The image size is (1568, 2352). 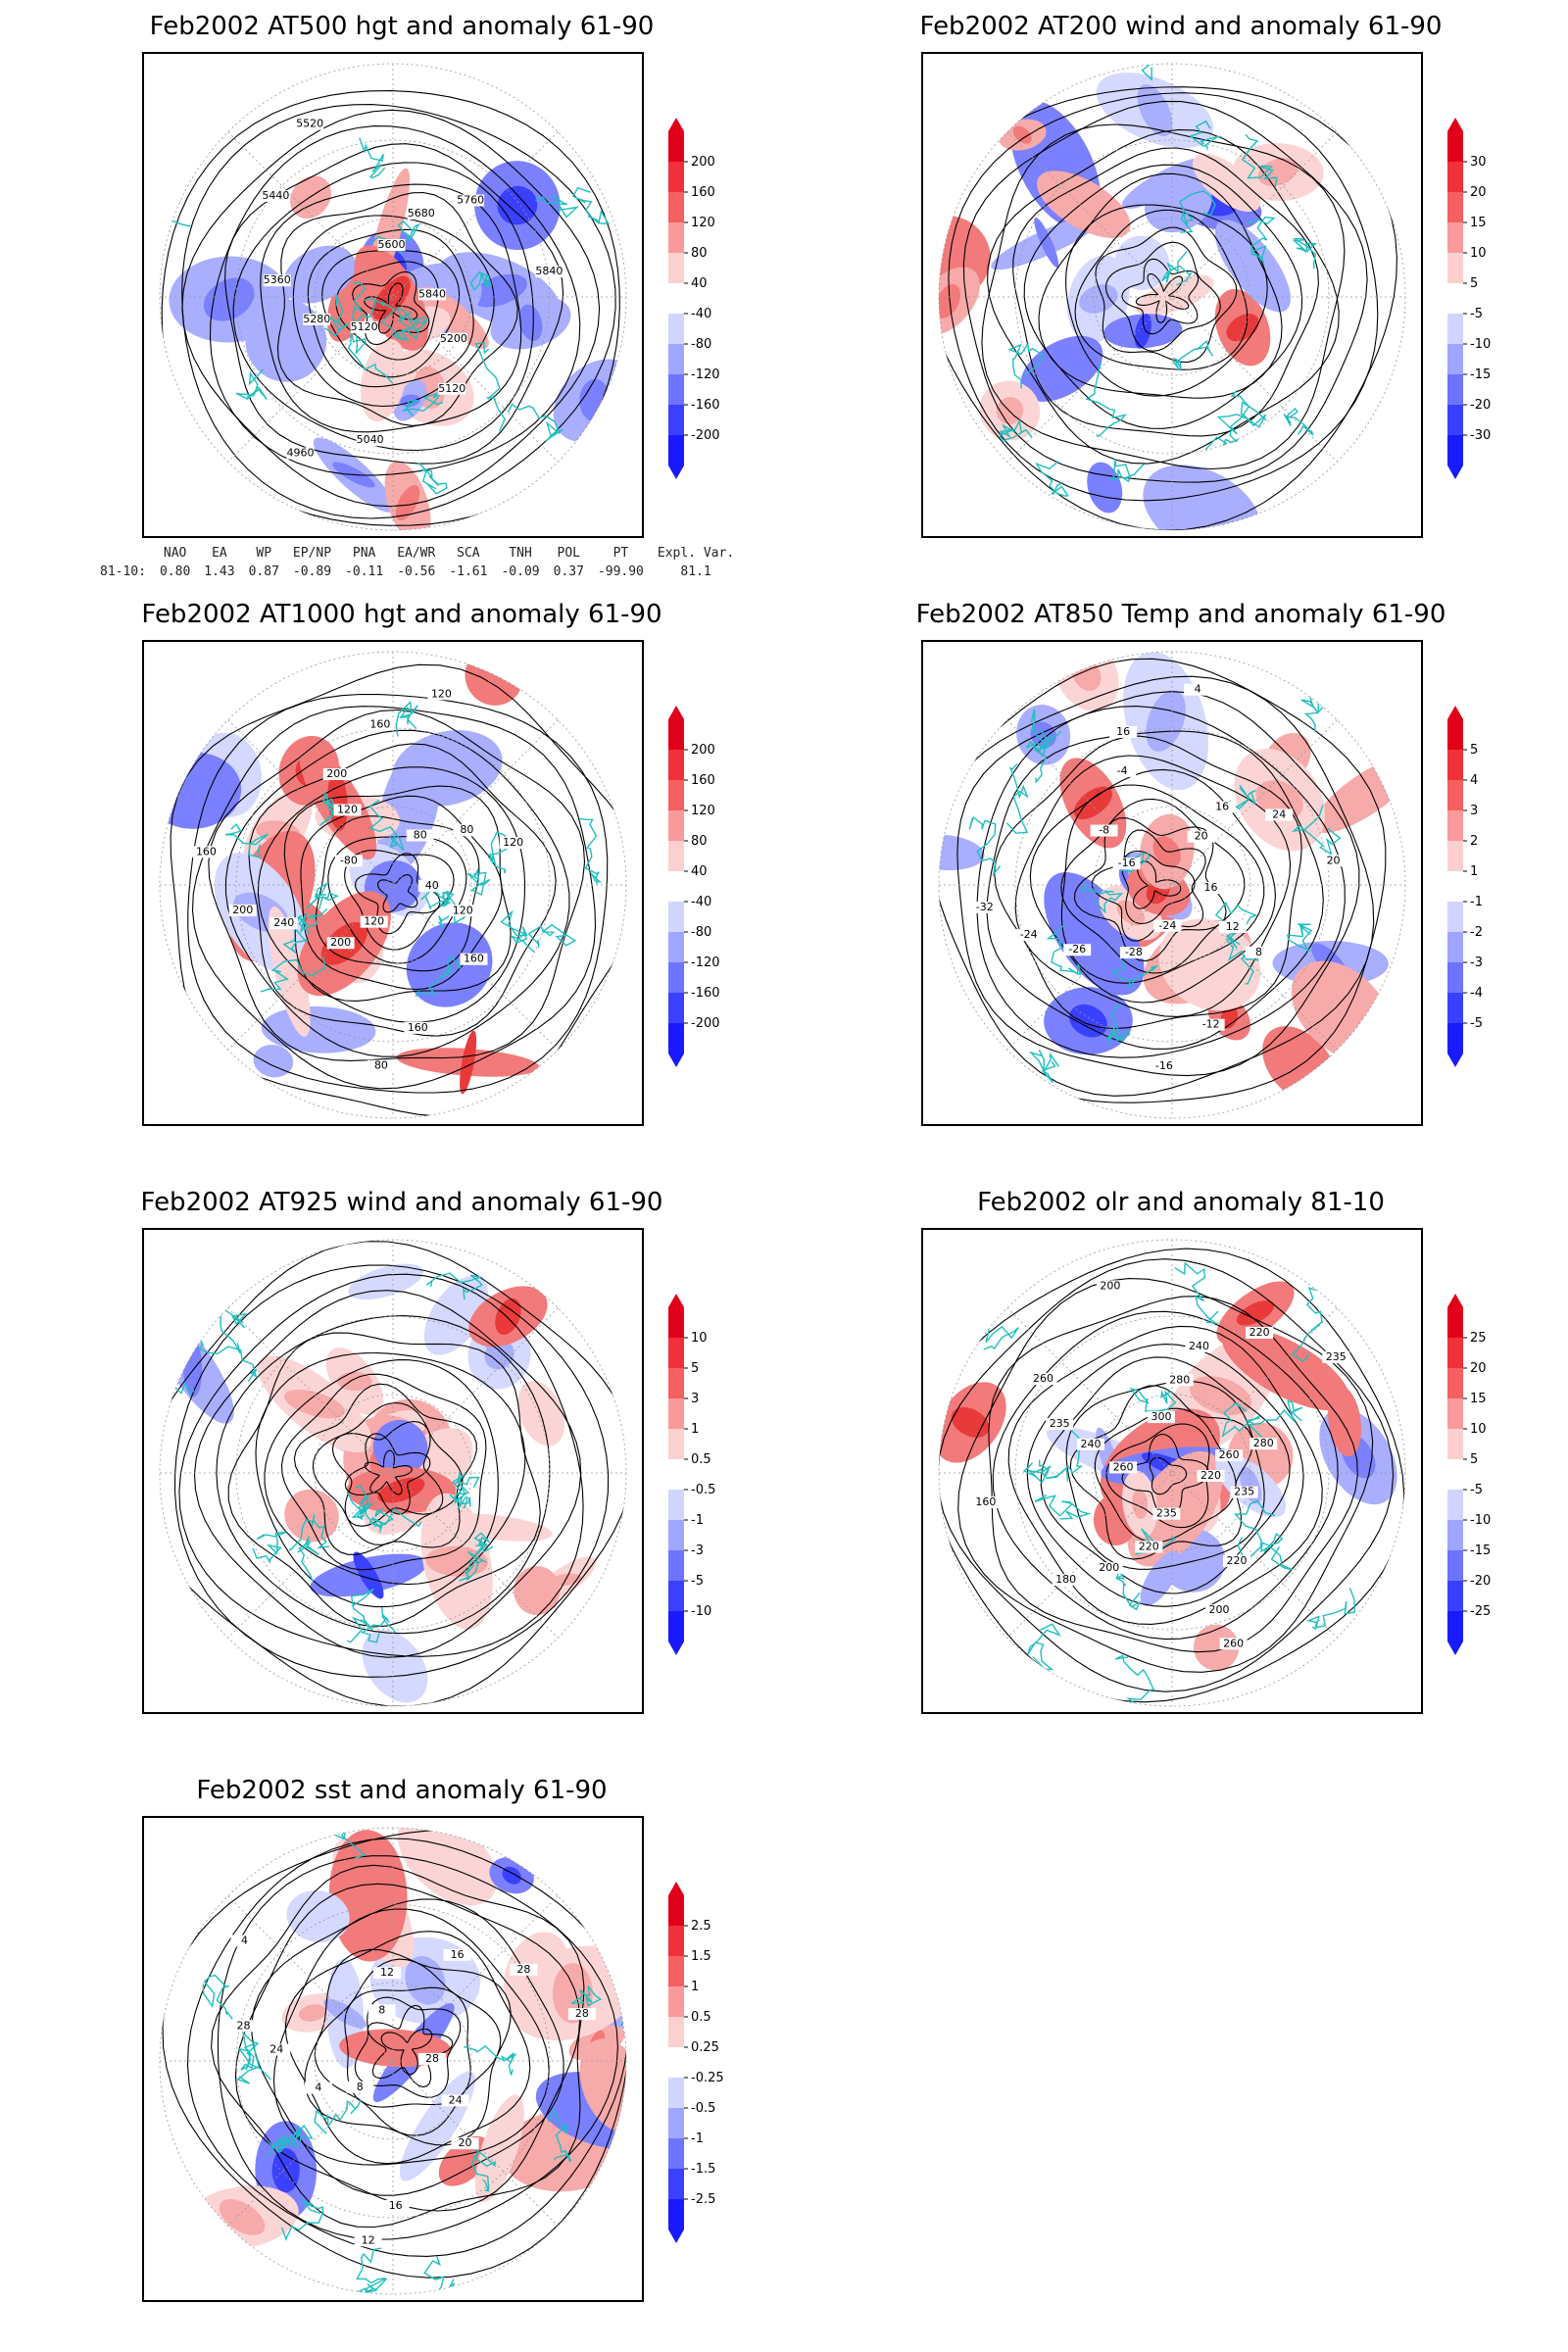 I want to click on contour-label: 5840, so click(x=432, y=293).